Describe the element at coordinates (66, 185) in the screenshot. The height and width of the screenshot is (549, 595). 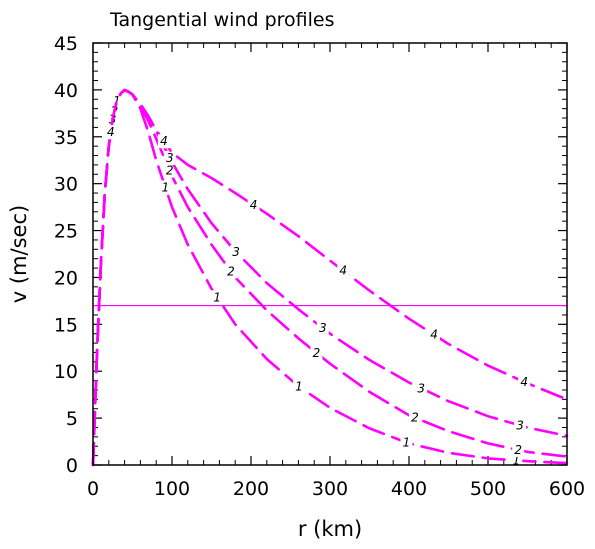
I see `y-tick-label-30: 30` at that location.